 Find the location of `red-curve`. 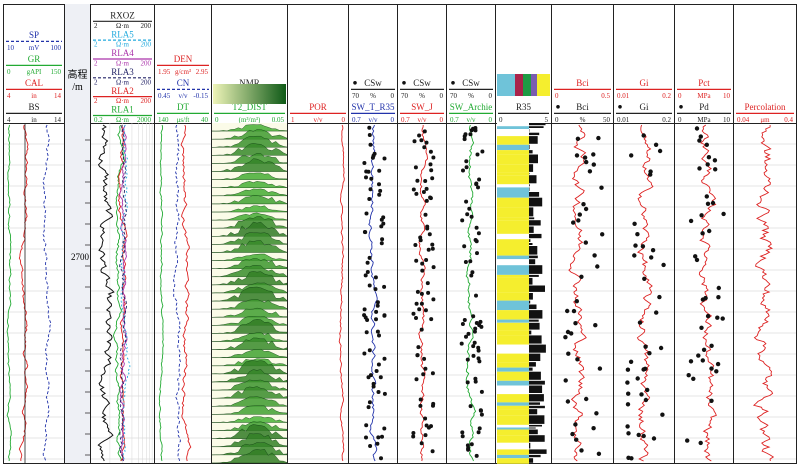

red-curve is located at coordinates (707, 293).